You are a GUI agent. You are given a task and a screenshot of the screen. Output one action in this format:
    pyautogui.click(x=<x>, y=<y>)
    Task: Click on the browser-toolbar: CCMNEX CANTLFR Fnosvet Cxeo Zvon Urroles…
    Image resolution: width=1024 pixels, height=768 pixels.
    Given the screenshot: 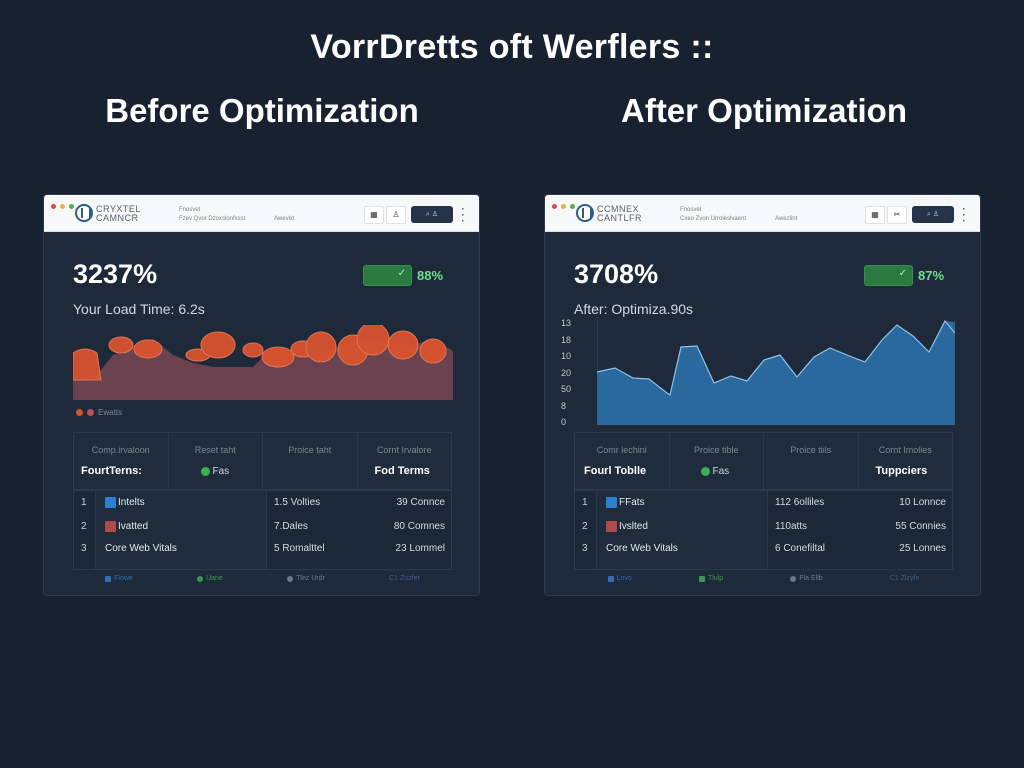 What is the action you would take?
    pyautogui.click(x=762, y=213)
    